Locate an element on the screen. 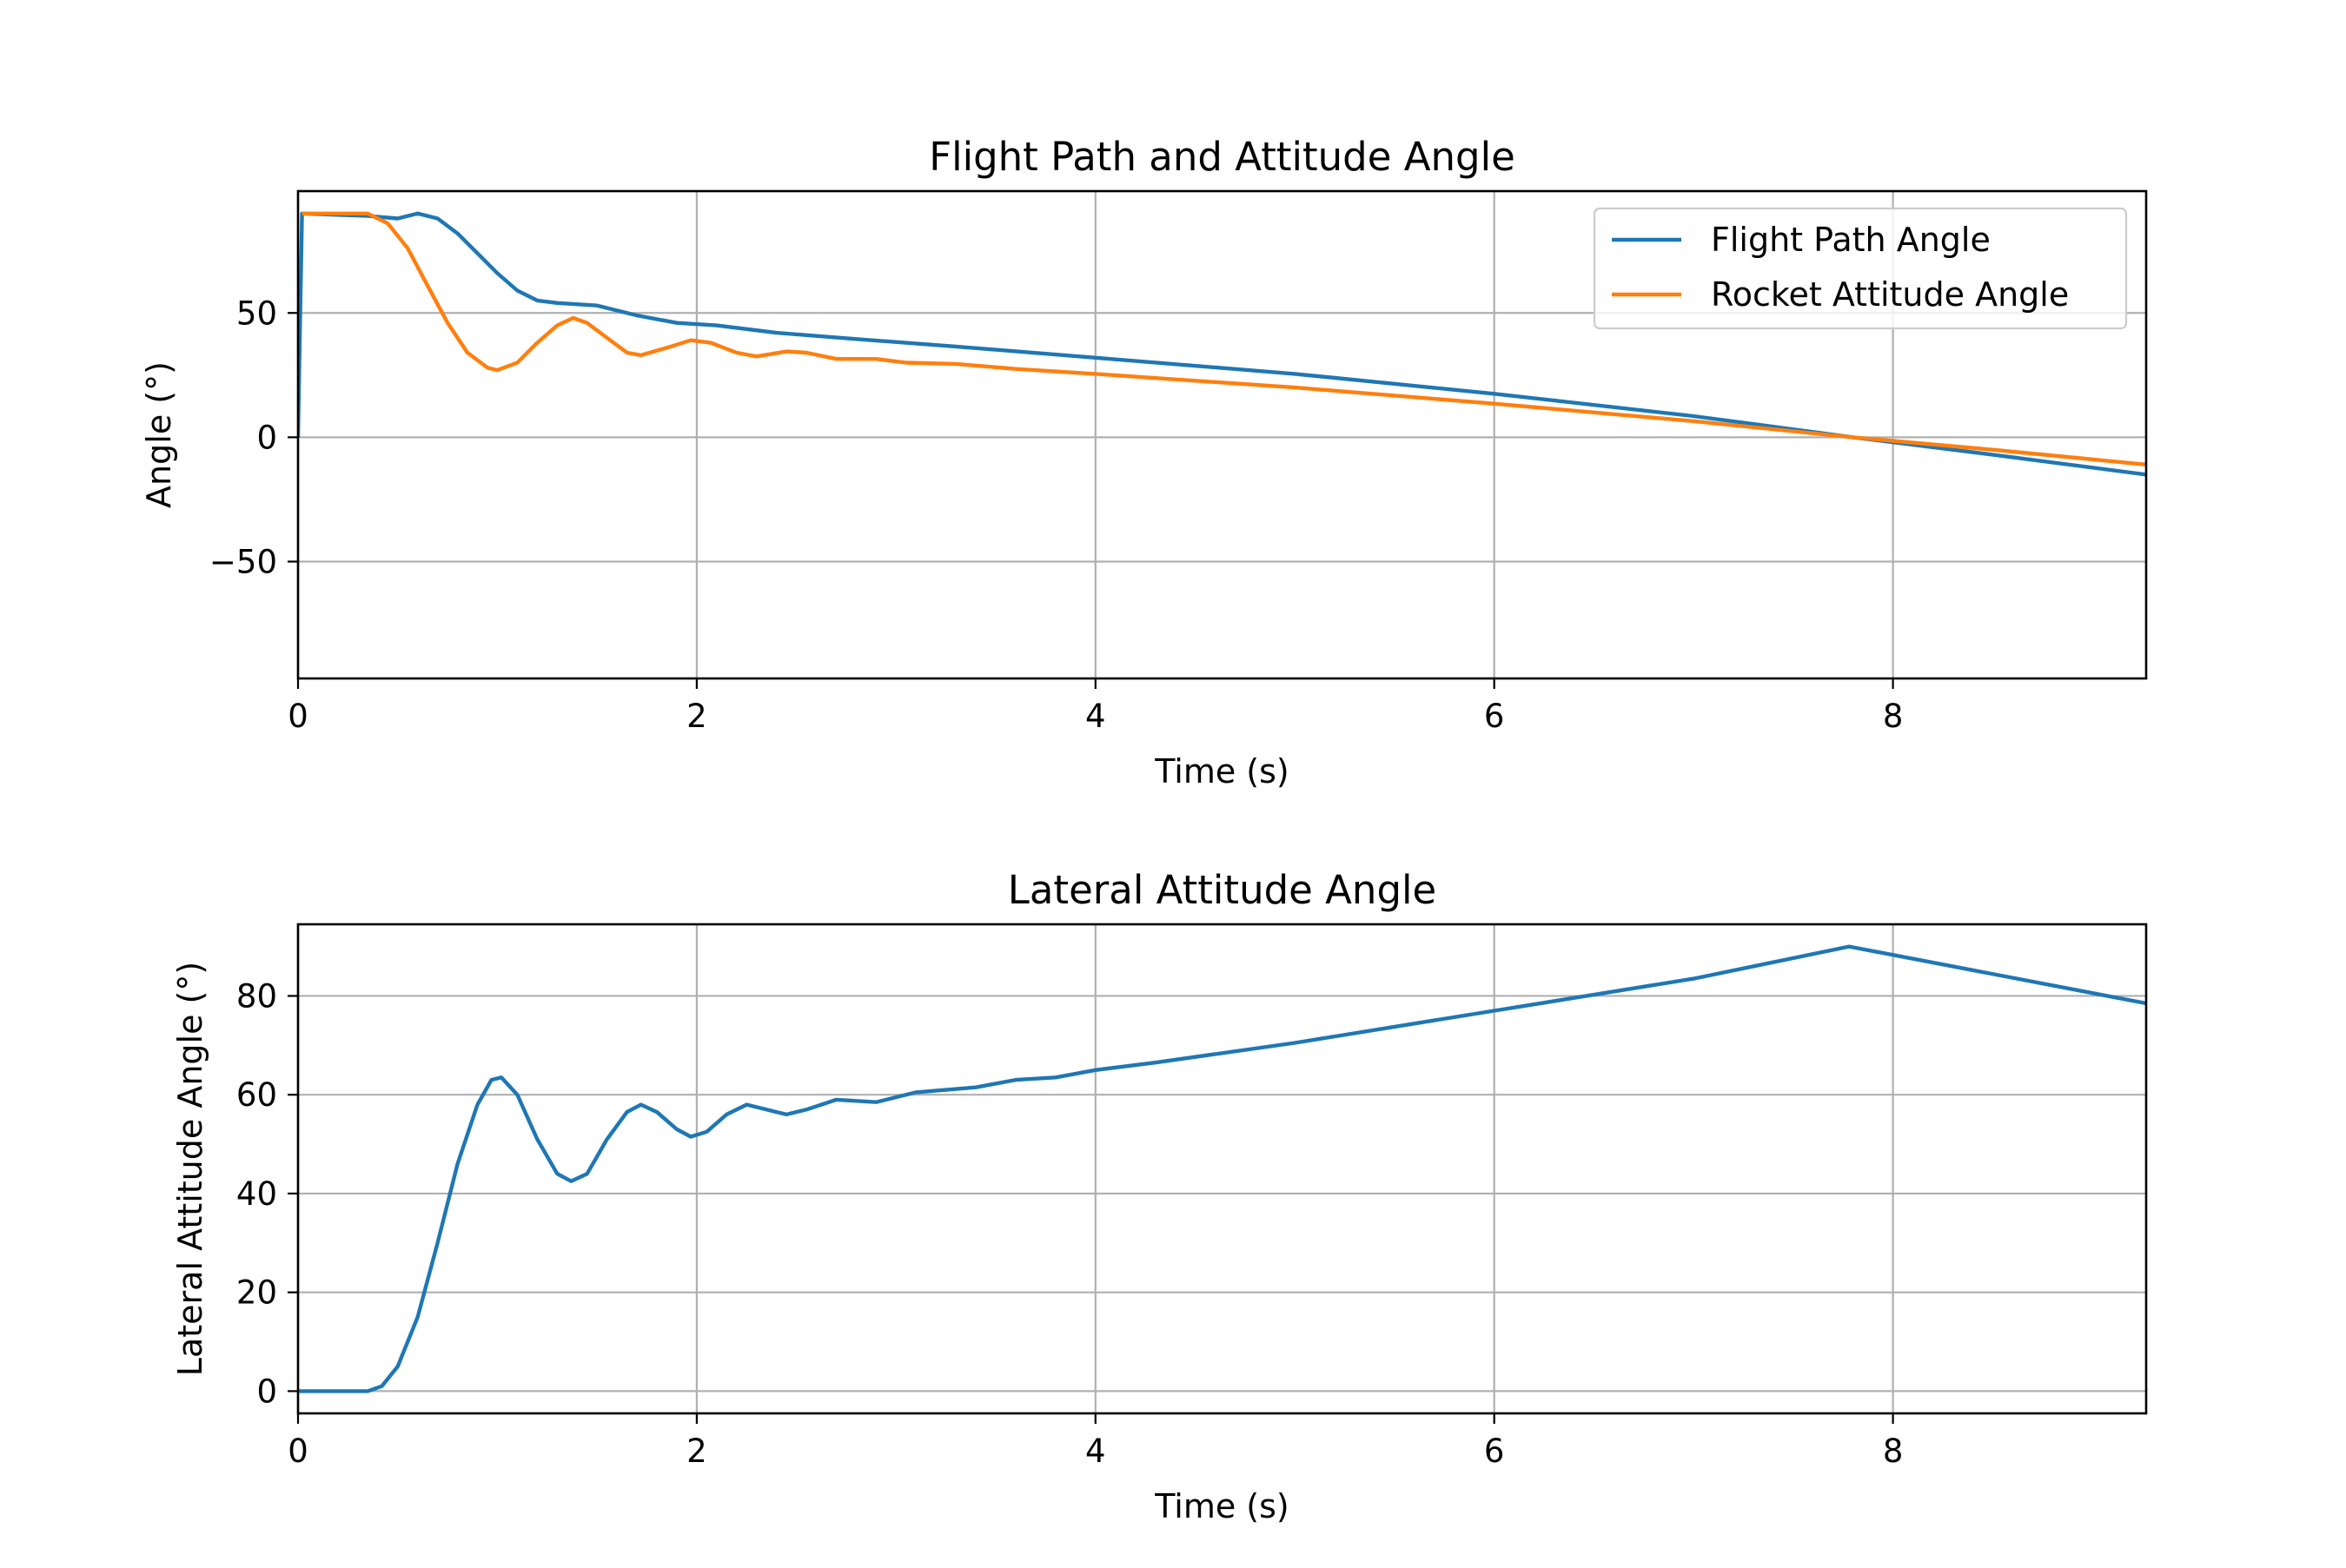 This screenshot has height=1568, width=2346. legend-box is located at coordinates (1860, 268).